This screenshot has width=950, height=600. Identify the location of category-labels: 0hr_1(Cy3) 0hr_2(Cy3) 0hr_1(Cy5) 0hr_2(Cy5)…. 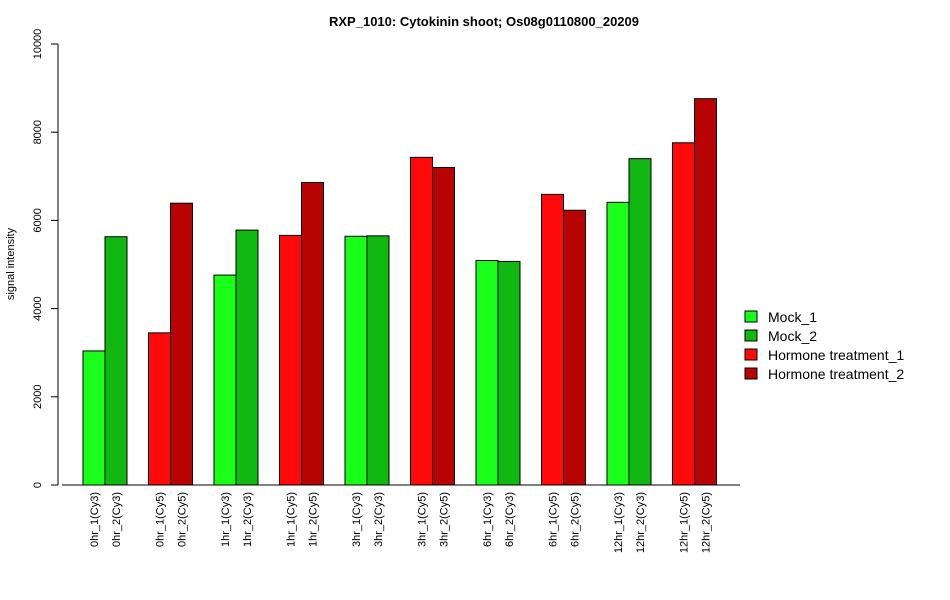
(401, 522).